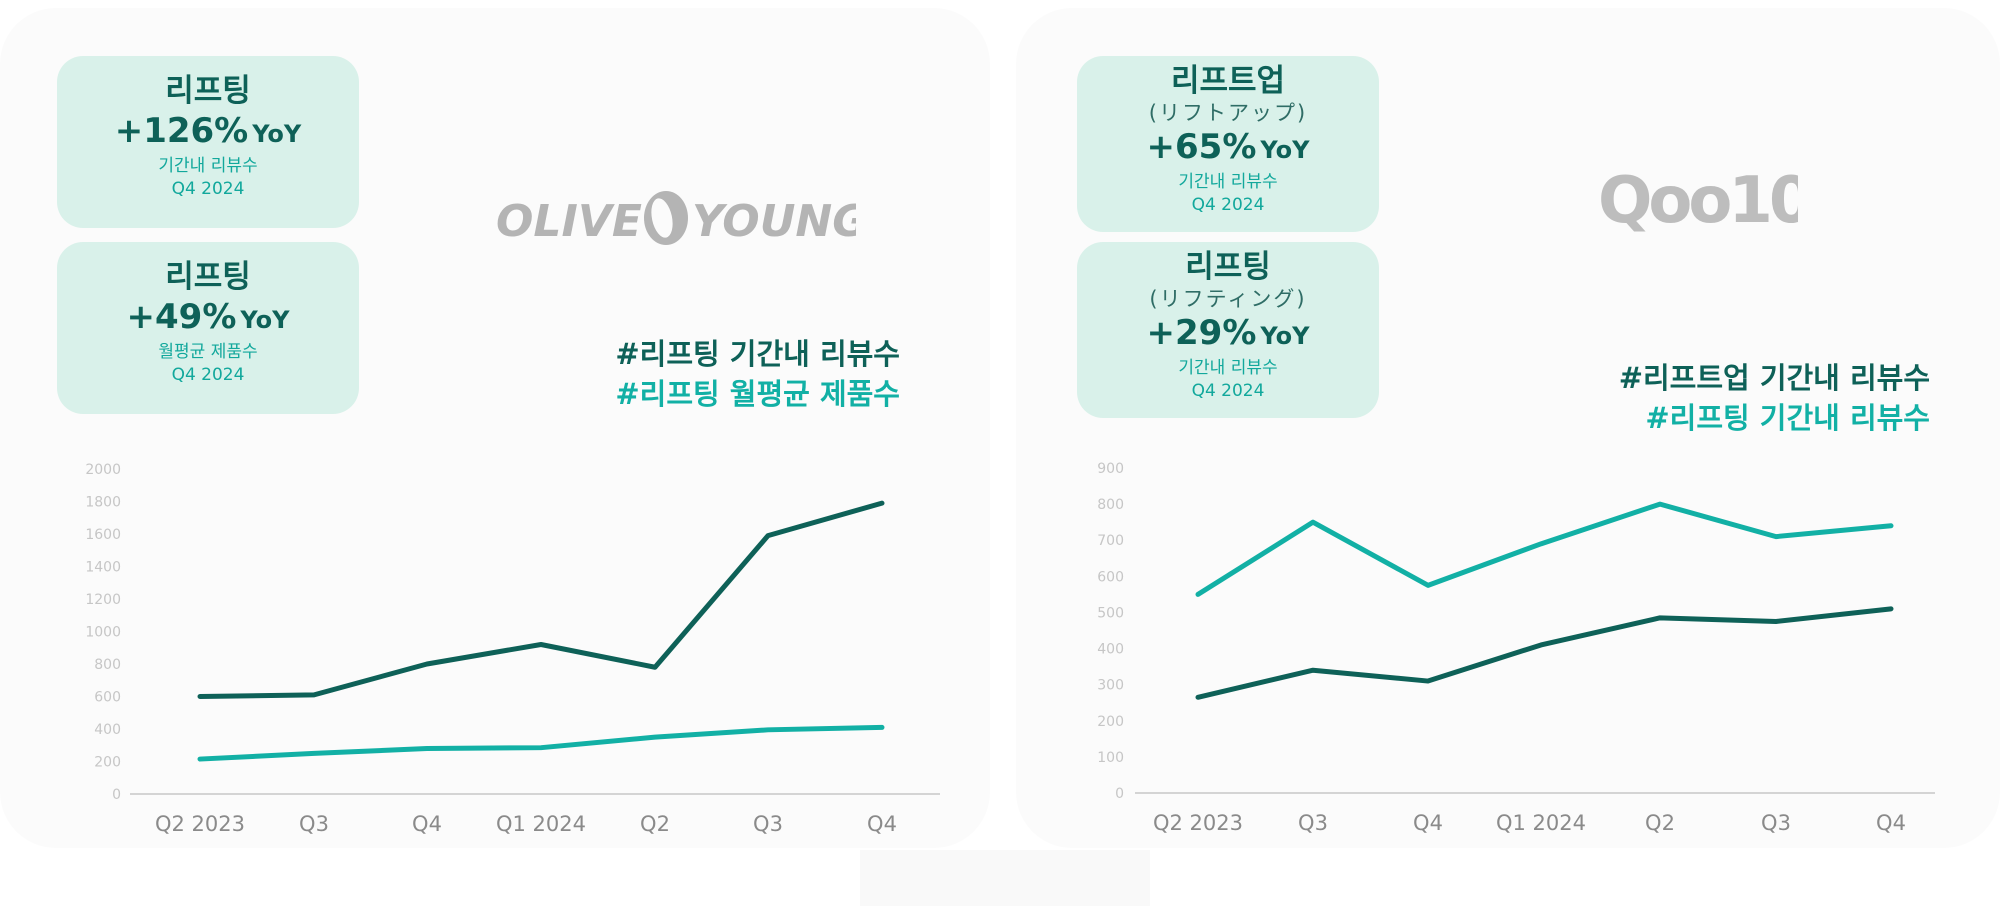 This screenshot has height=906, width=2000. Describe the element at coordinates (103, 503) in the screenshot. I see `y-tick-label: 1800` at that location.